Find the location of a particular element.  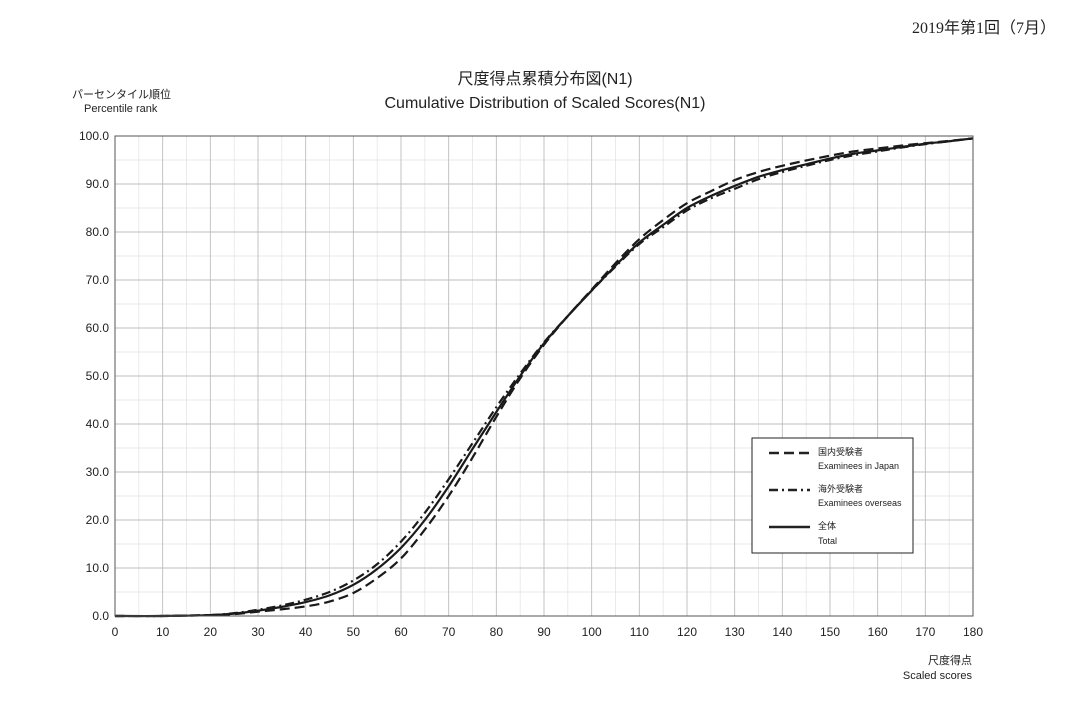

x-tick-label: 60 is located at coordinates (401, 632).